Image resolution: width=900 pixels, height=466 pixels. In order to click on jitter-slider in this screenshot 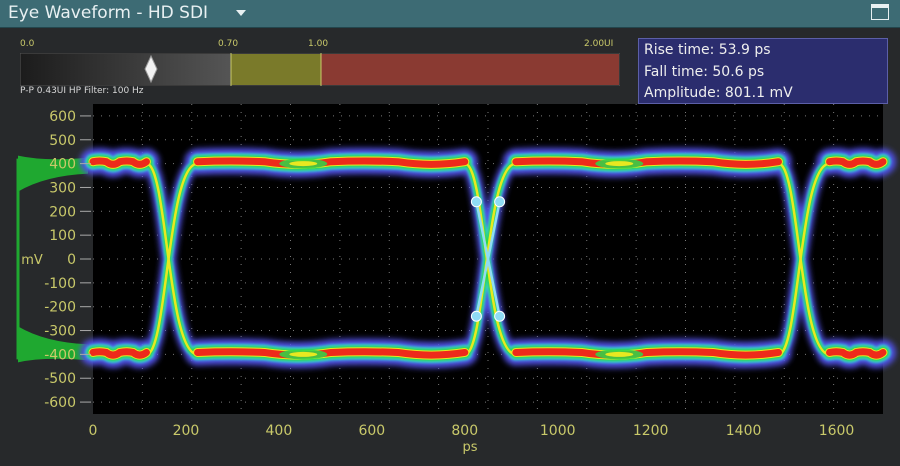, I will do `click(320, 69)`.